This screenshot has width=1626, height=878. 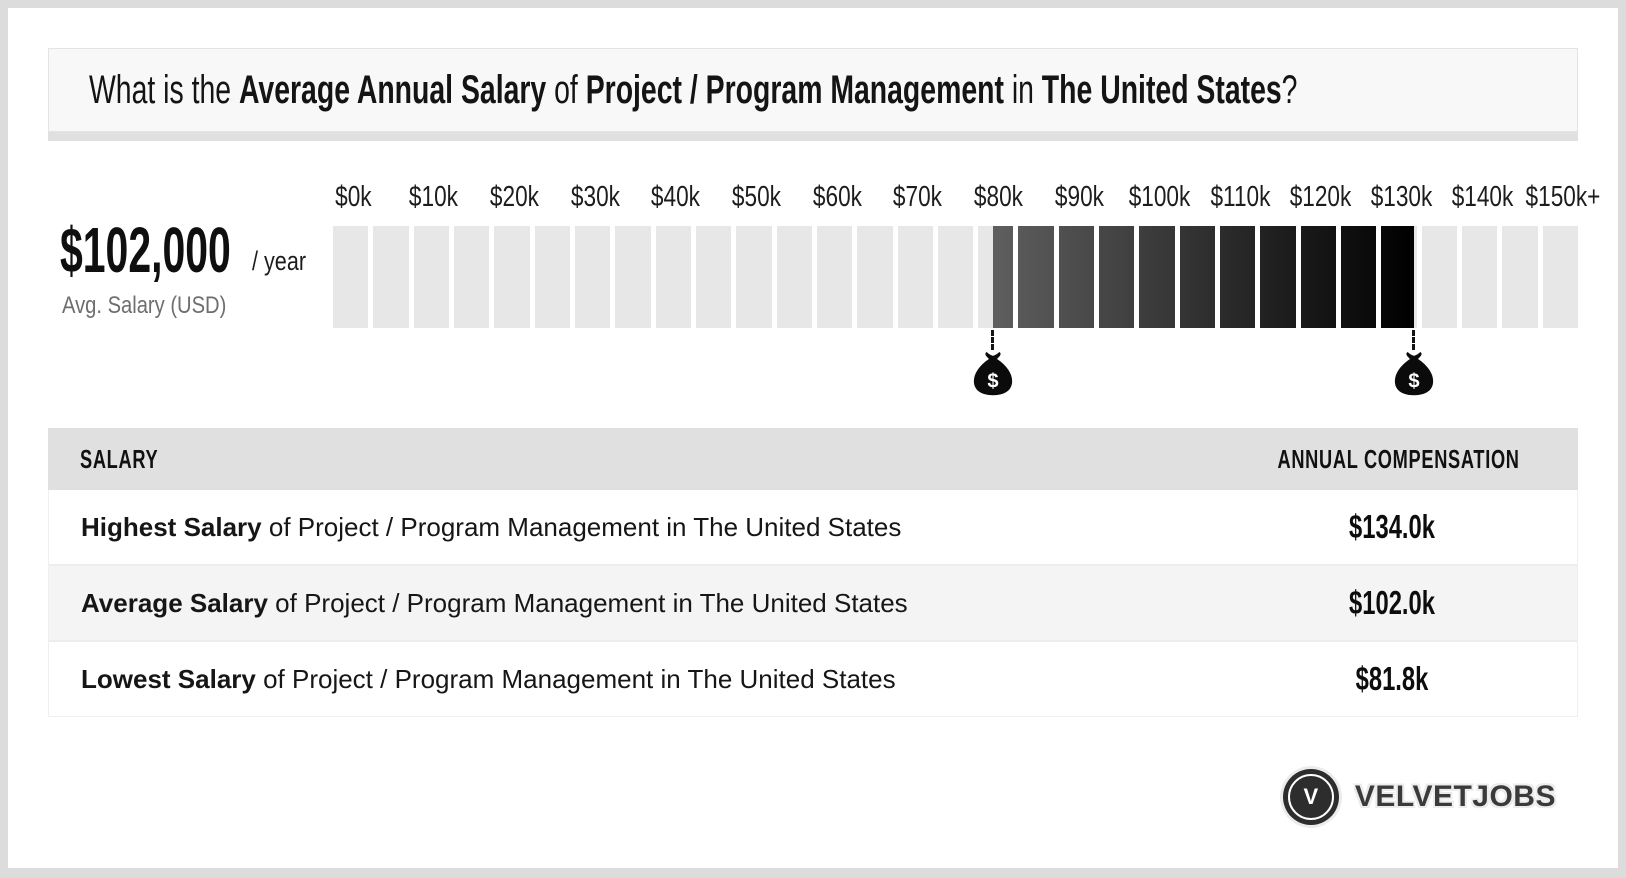 What do you see at coordinates (813, 136) in the screenshot?
I see `header-panel-shadow` at bounding box center [813, 136].